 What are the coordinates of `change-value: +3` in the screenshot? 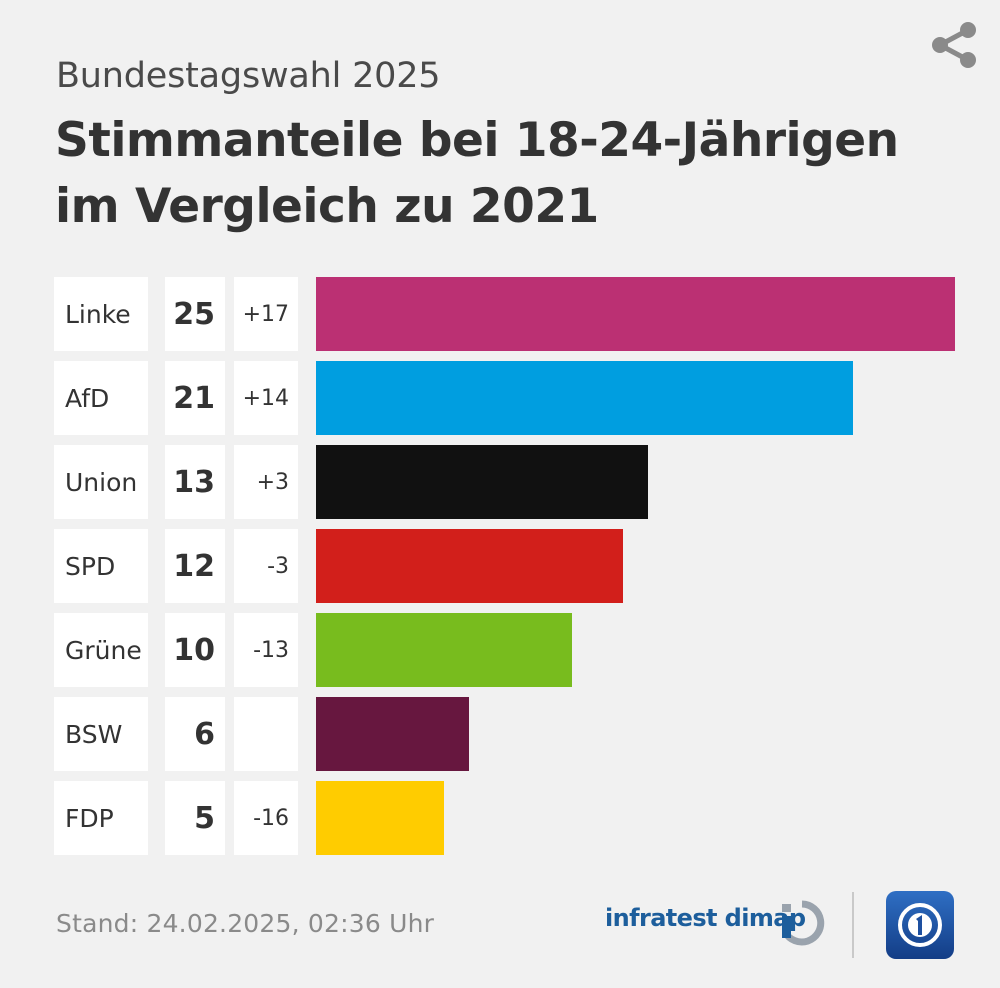 It's located at (266, 482).